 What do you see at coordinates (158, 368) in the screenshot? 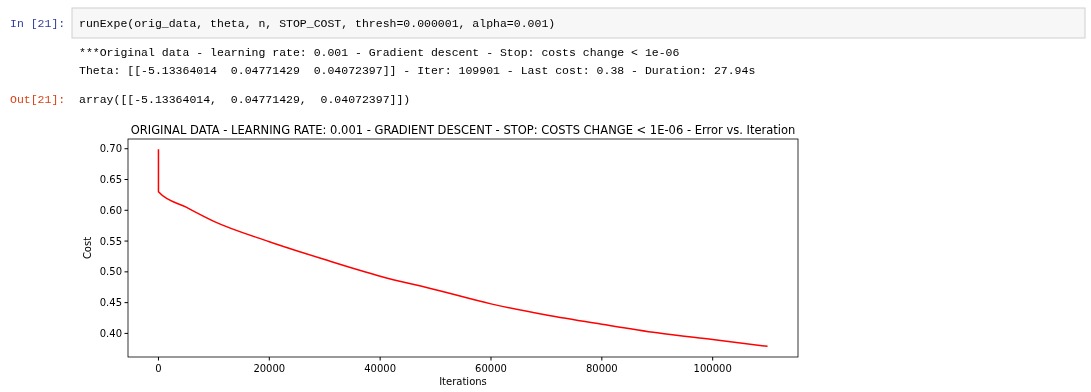
I see `x-tick-label: 0` at bounding box center [158, 368].